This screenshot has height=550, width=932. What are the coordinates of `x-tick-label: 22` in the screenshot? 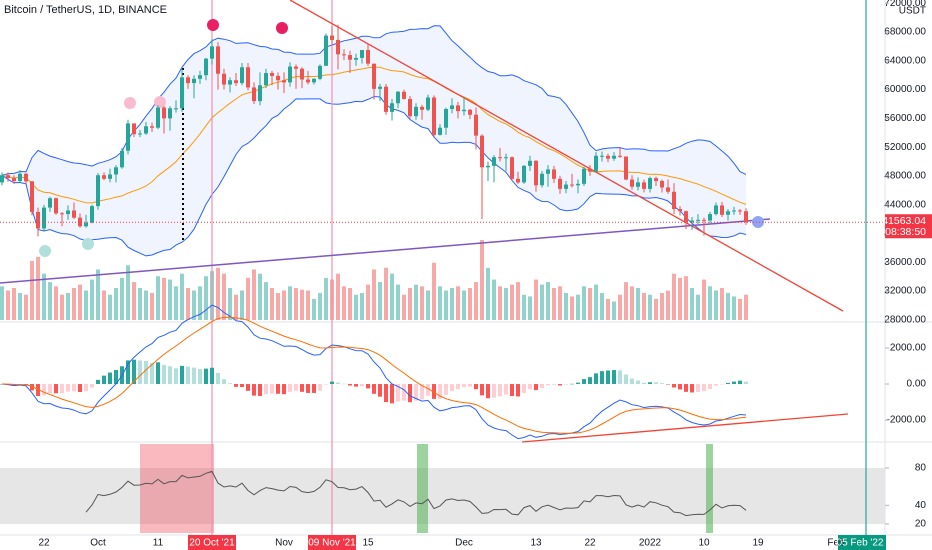 It's located at (590, 543).